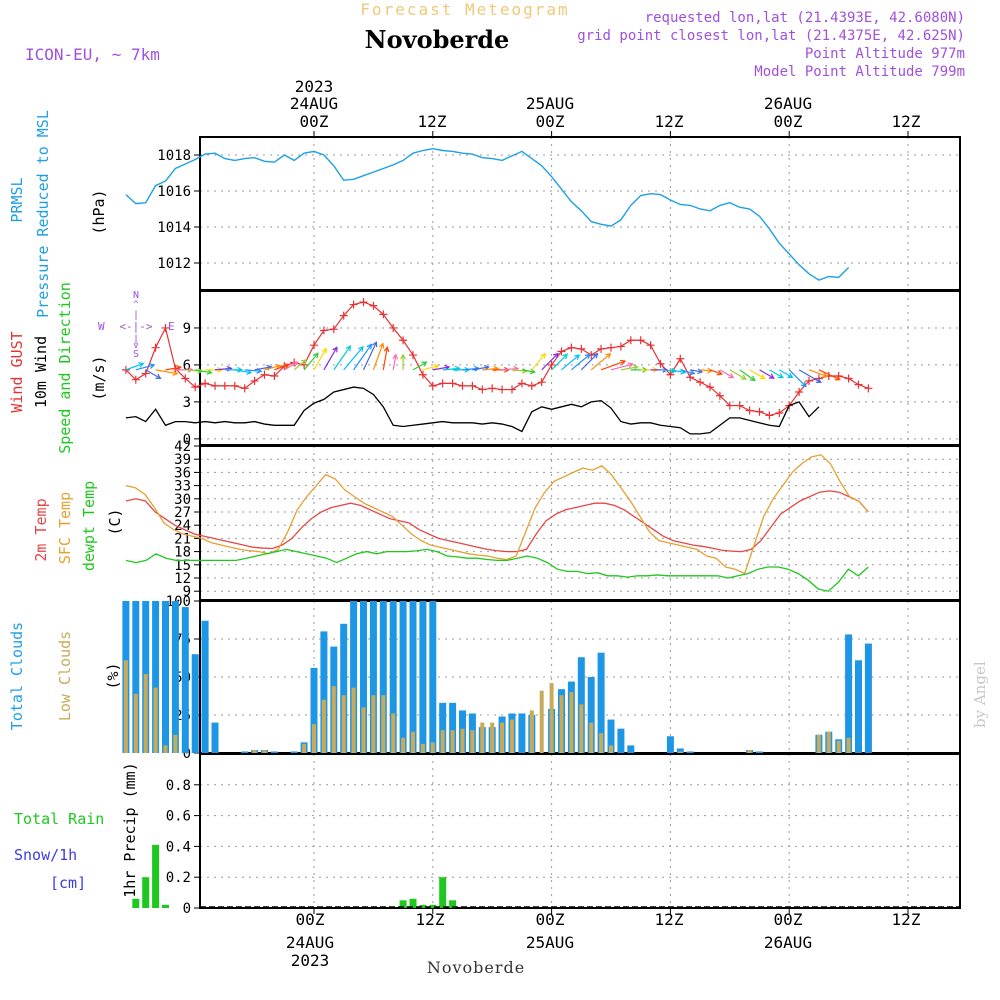  What do you see at coordinates (182, 553) in the screenshot?
I see `temp-ytick-label: 18` at bounding box center [182, 553].